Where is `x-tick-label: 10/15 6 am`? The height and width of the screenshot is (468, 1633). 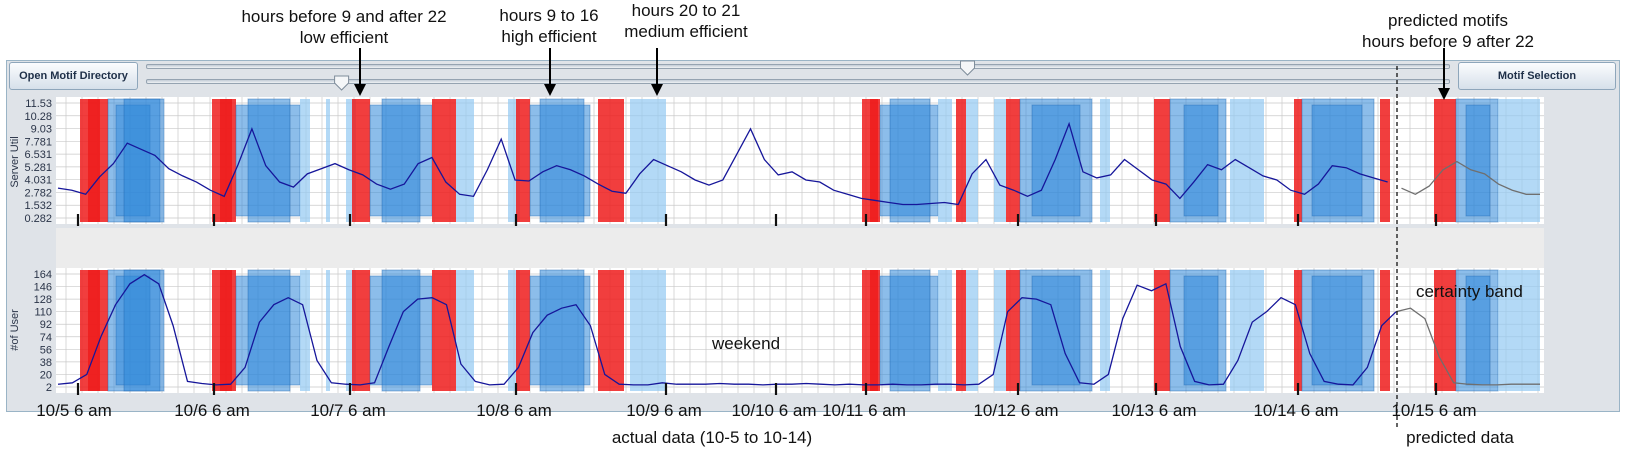
x-tick-label: 10/15 6 am is located at coordinates (1433, 410).